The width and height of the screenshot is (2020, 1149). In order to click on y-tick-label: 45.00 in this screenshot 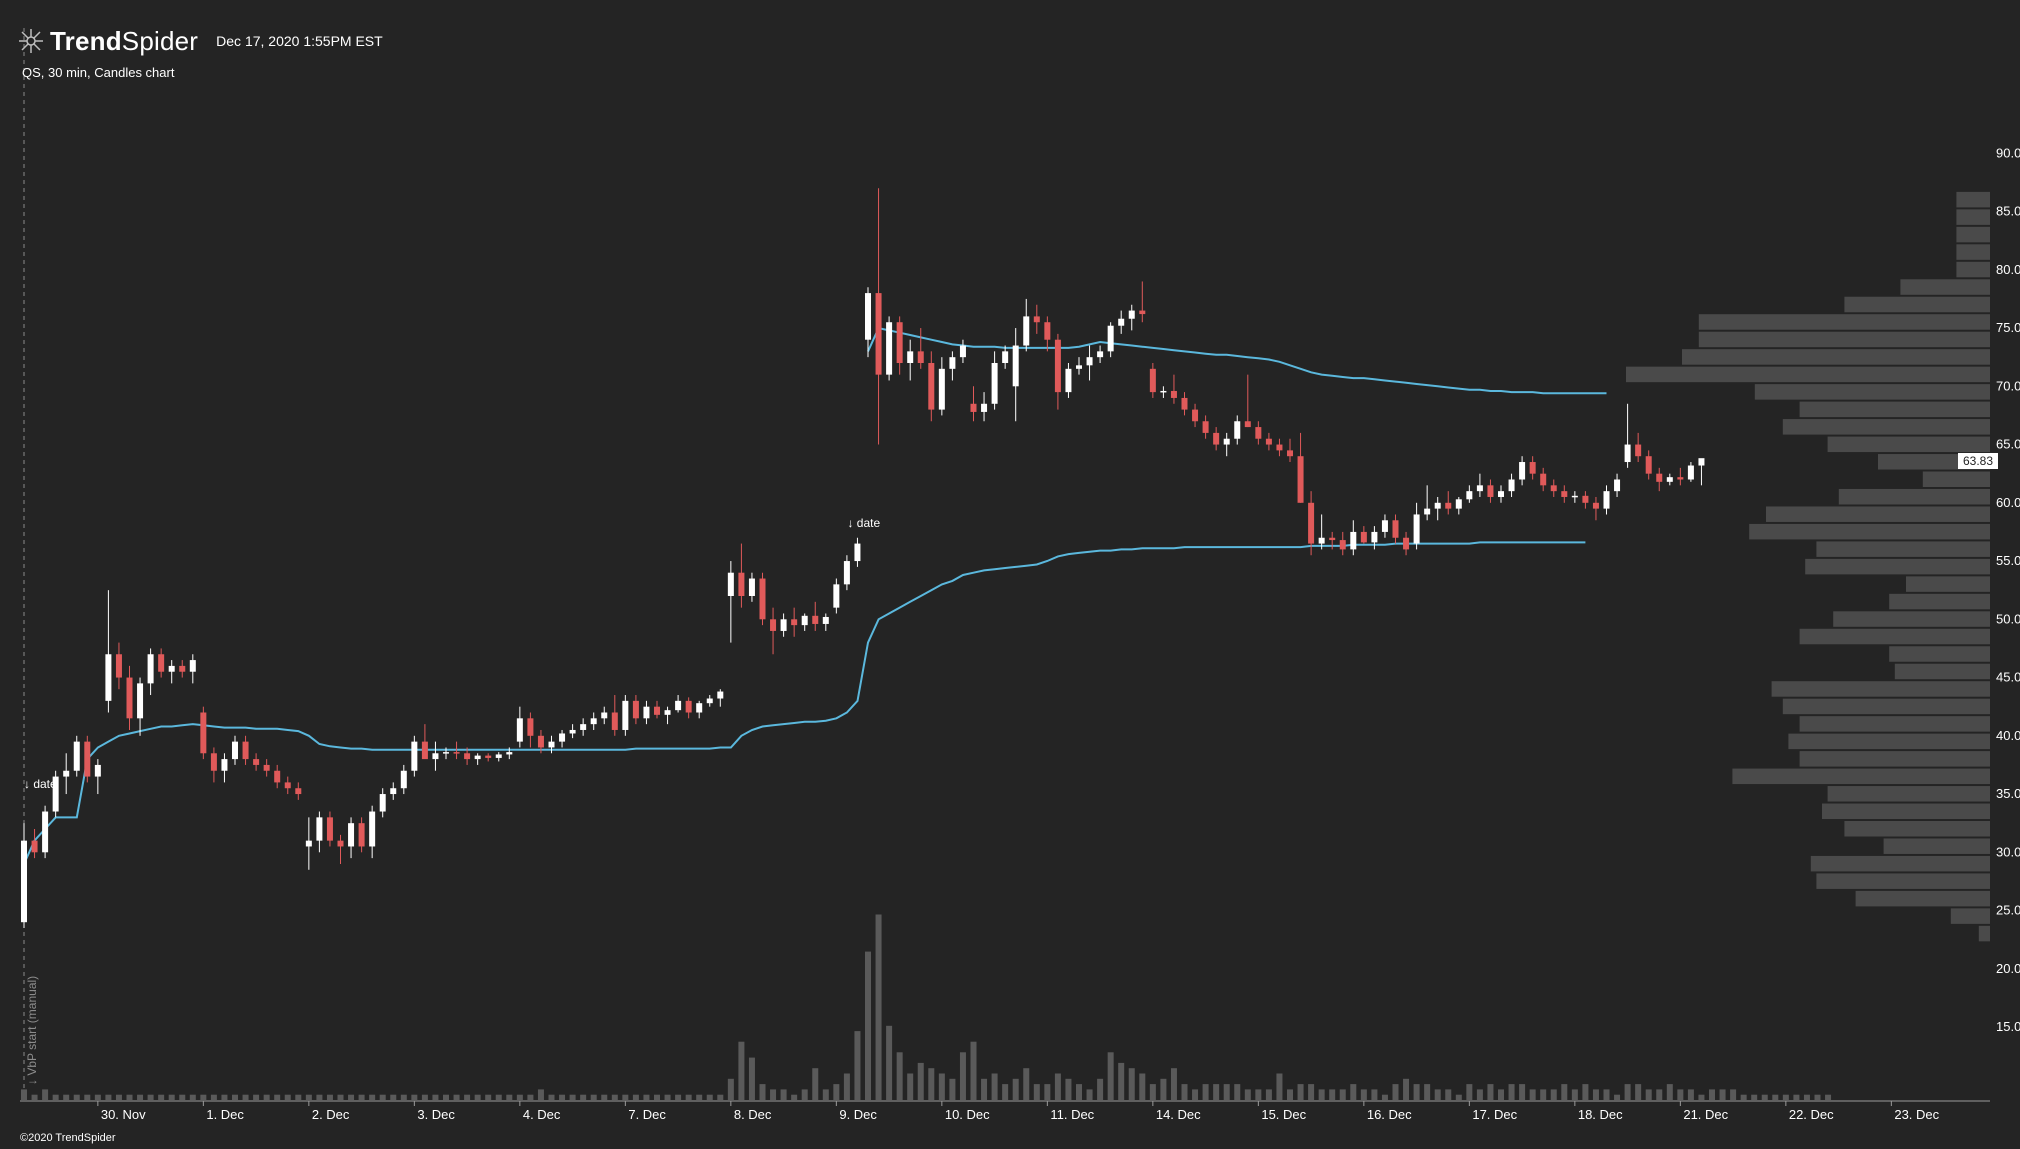, I will do `click(2008, 677)`.